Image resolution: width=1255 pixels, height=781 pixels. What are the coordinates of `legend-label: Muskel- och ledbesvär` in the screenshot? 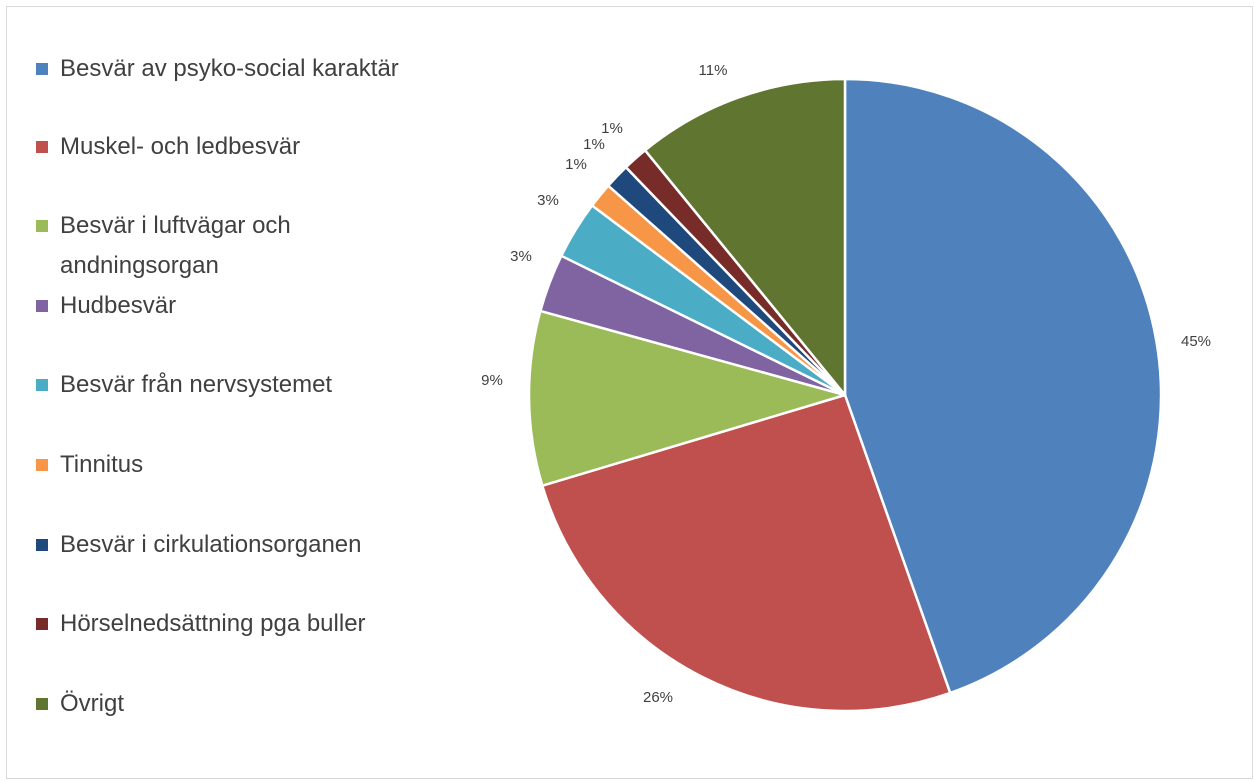 It's located at (180, 146).